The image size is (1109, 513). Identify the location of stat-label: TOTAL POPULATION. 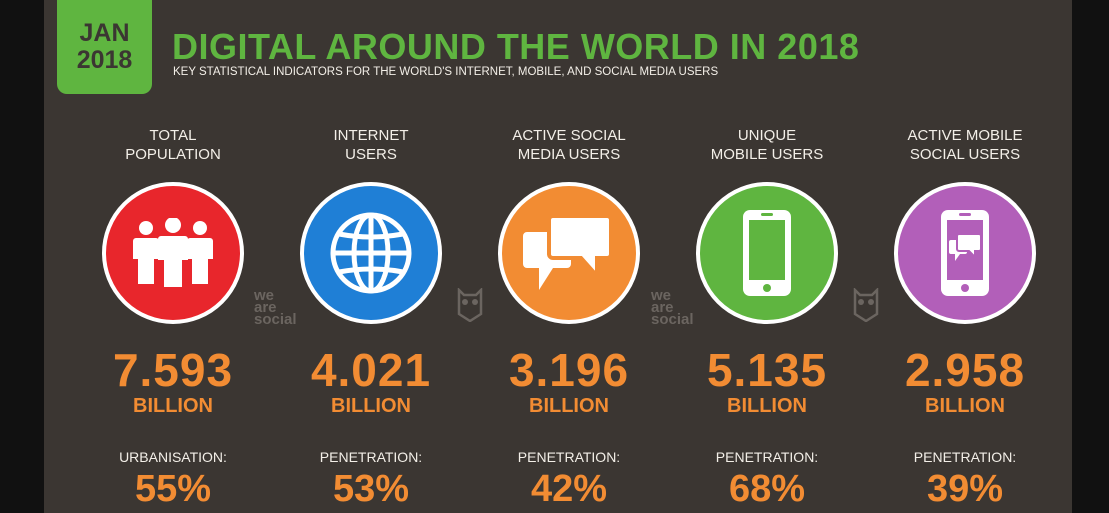
(173, 145).